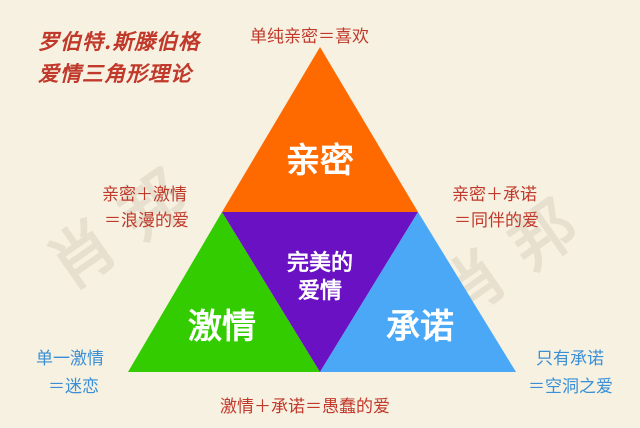  Describe the element at coordinates (570, 359) in the screenshot. I see `annotation-lower-right-1: 只有承诺` at that location.